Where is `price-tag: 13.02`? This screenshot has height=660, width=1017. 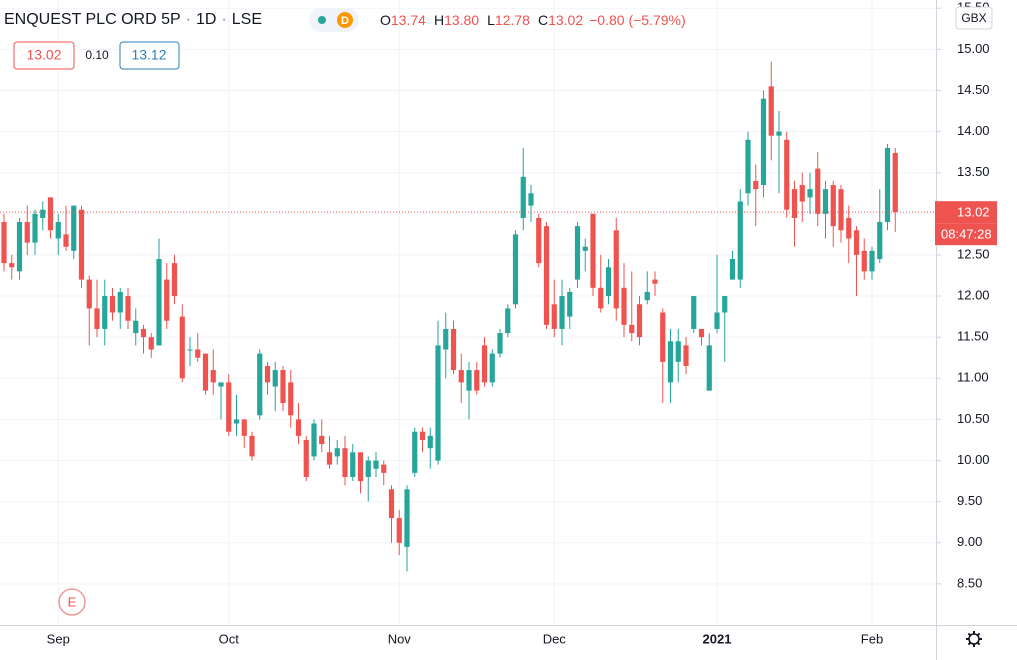
price-tag: 13.02 is located at coordinates (973, 212).